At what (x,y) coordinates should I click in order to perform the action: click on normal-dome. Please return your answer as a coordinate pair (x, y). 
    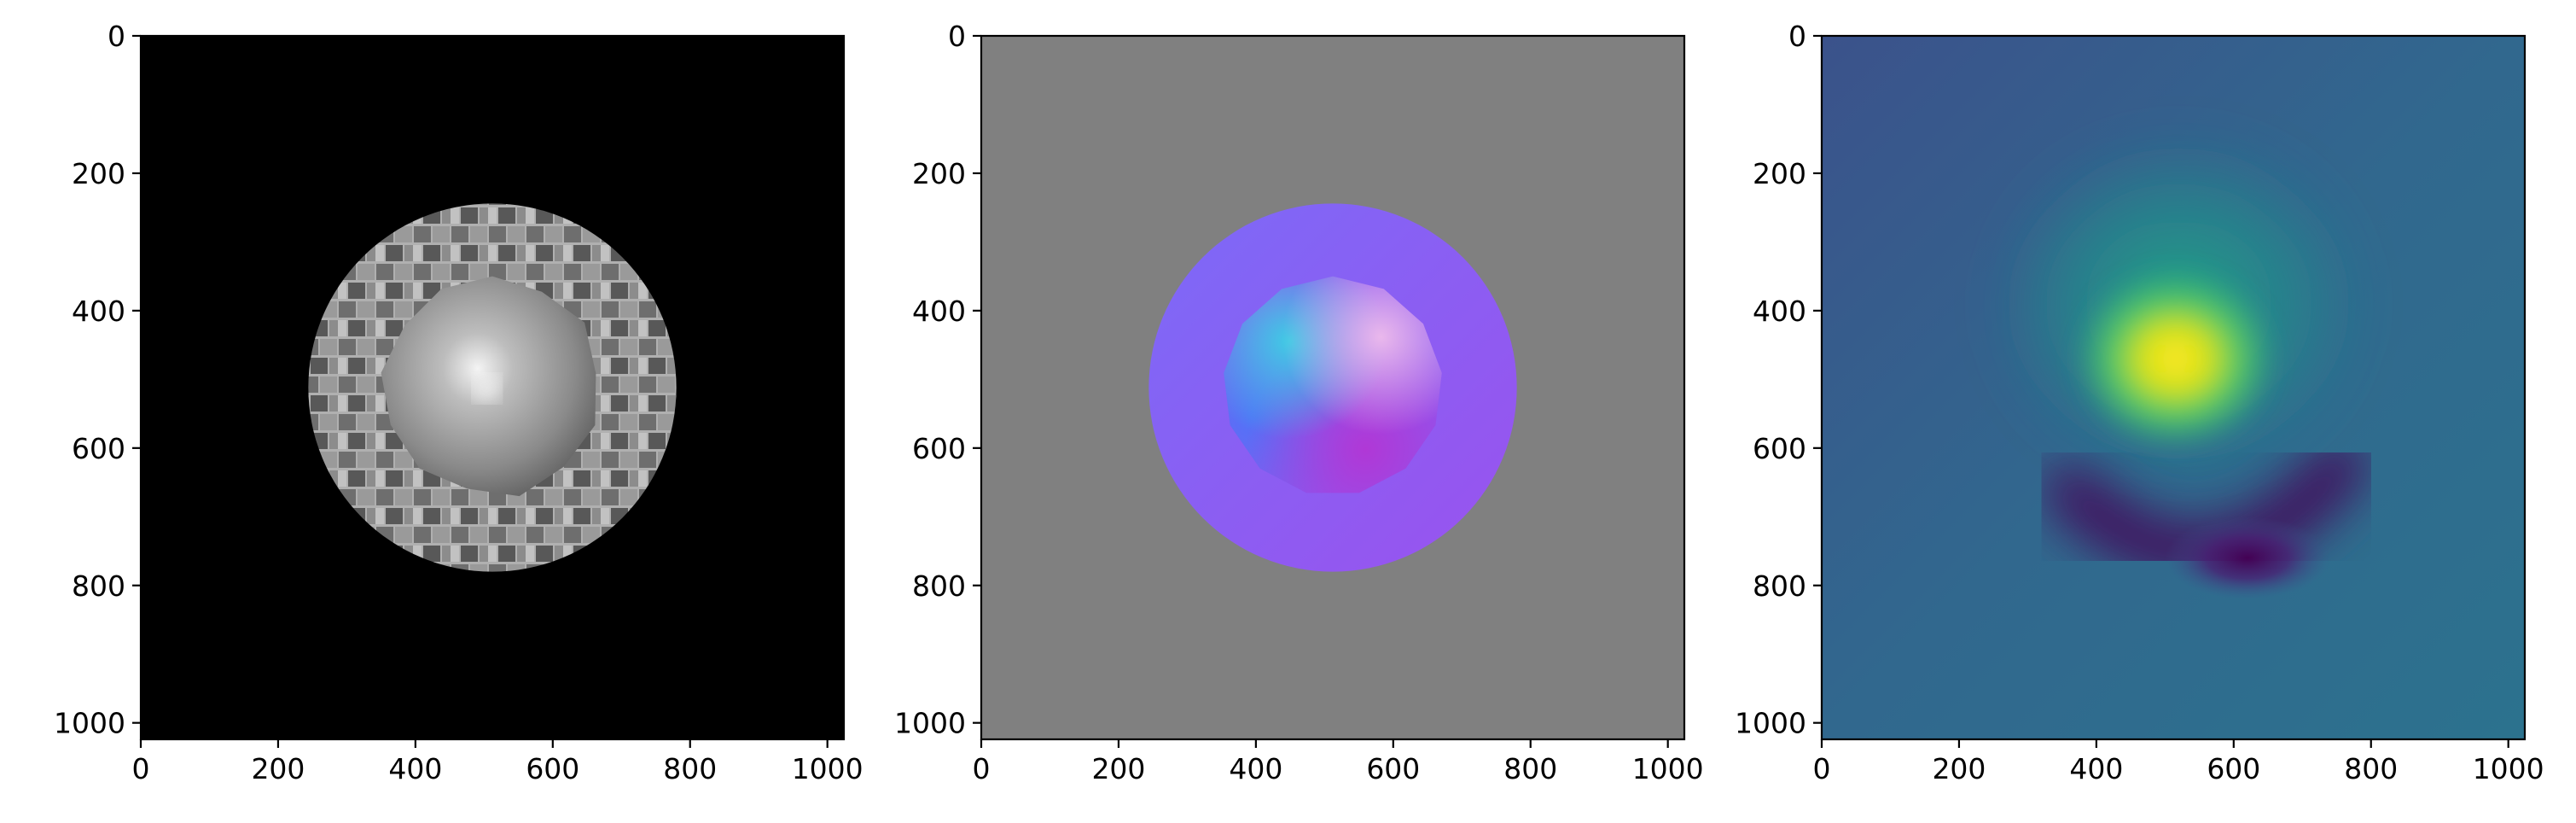
    Looking at the image, I should click on (1333, 384).